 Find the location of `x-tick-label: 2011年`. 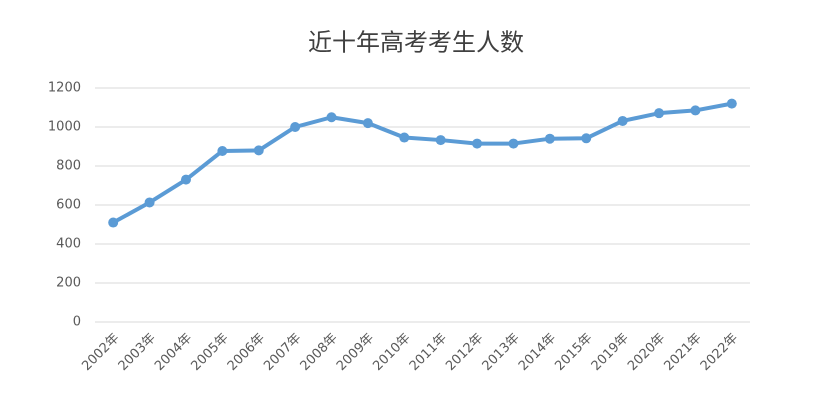

x-tick-label: 2011年 is located at coordinates (428, 352).